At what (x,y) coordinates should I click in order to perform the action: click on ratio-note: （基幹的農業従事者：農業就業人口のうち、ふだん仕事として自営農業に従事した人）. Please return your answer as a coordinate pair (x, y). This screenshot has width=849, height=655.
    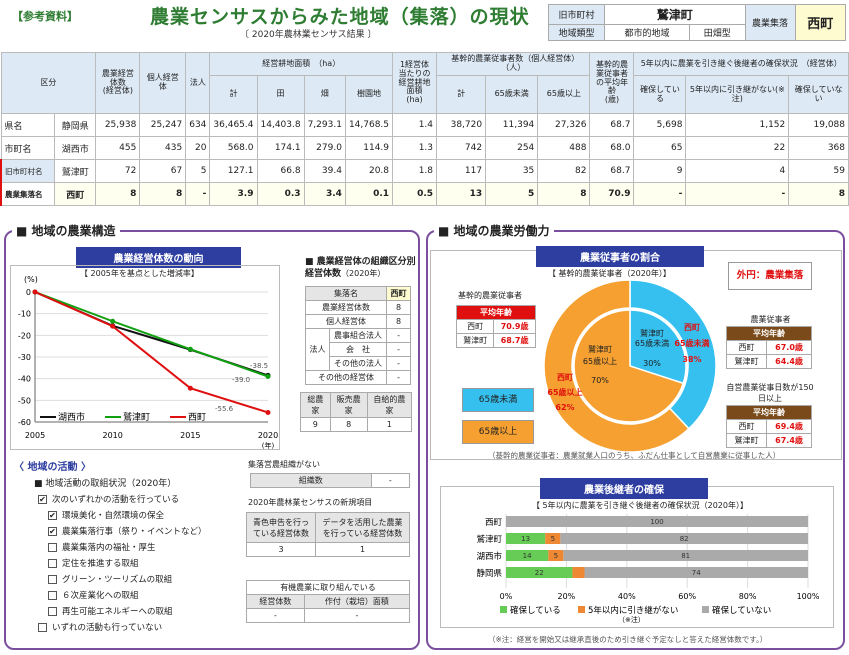
    Looking at the image, I should click on (634, 455).